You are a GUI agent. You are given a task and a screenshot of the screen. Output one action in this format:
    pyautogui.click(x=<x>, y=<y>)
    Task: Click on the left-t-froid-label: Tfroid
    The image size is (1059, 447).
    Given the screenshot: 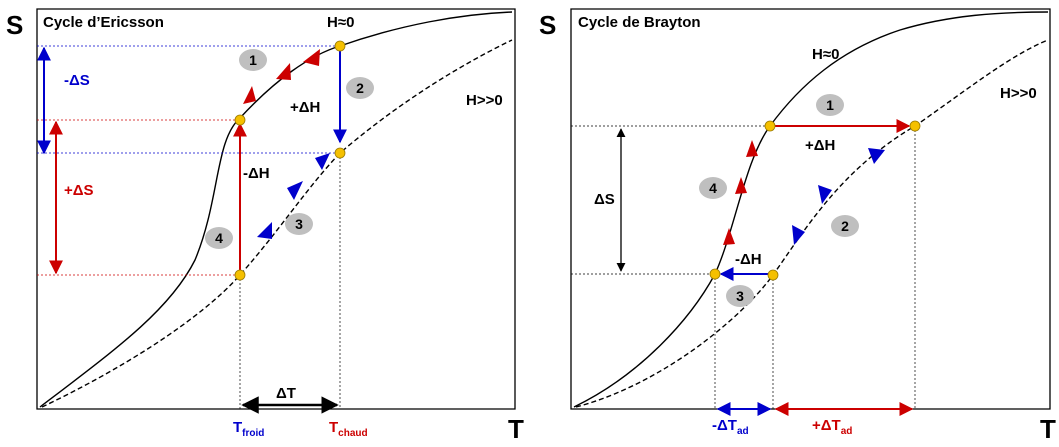 What is the action you would take?
    pyautogui.click(x=248, y=429)
    